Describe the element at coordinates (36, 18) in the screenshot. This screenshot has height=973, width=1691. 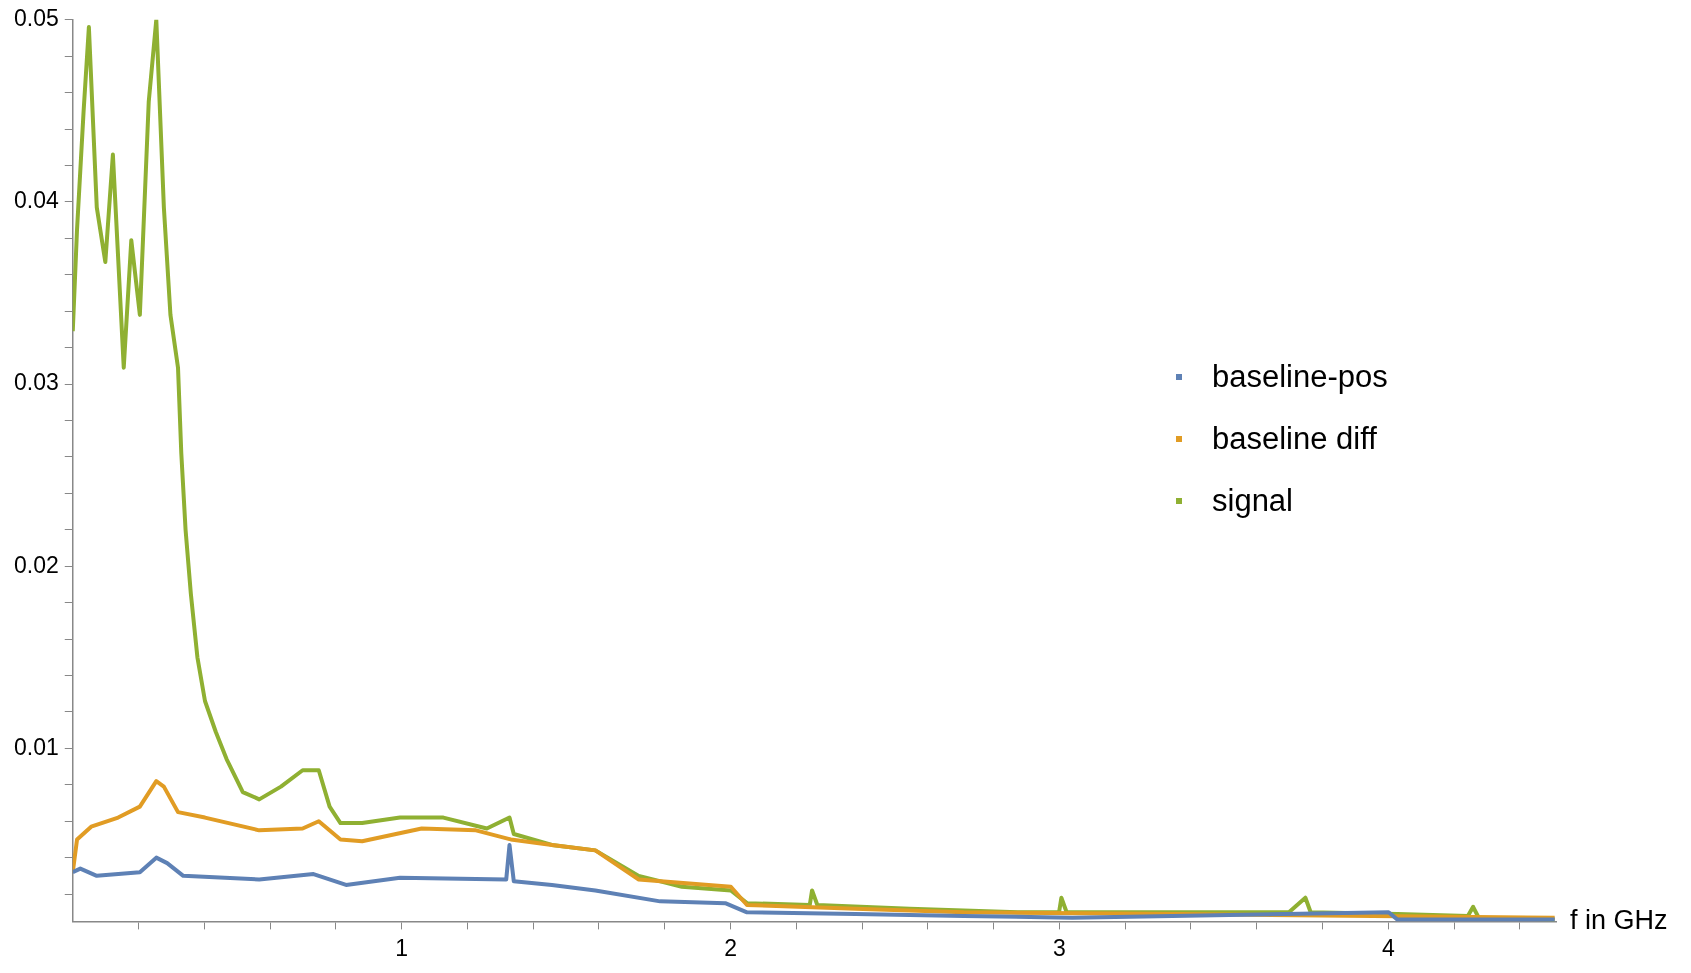
I see `y-tick-label: 0.05` at that location.